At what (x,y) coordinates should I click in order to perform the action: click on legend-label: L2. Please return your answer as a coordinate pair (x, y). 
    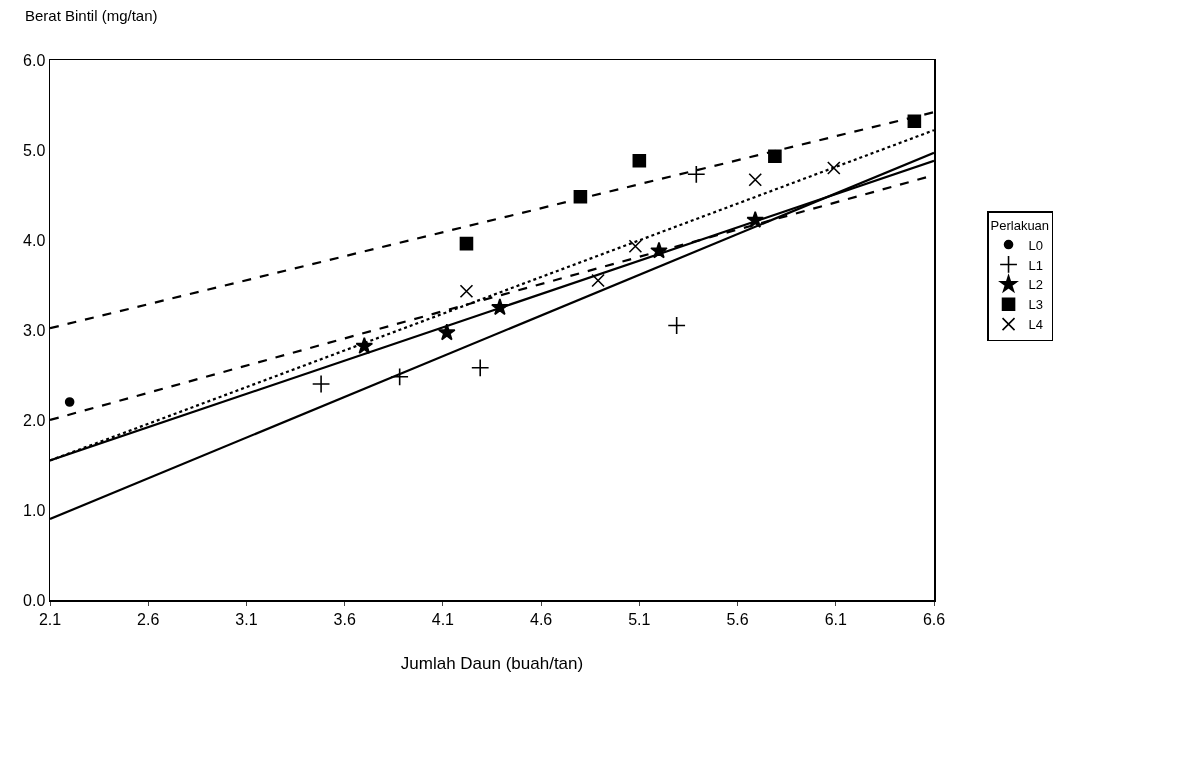
    Looking at the image, I should click on (1036, 285).